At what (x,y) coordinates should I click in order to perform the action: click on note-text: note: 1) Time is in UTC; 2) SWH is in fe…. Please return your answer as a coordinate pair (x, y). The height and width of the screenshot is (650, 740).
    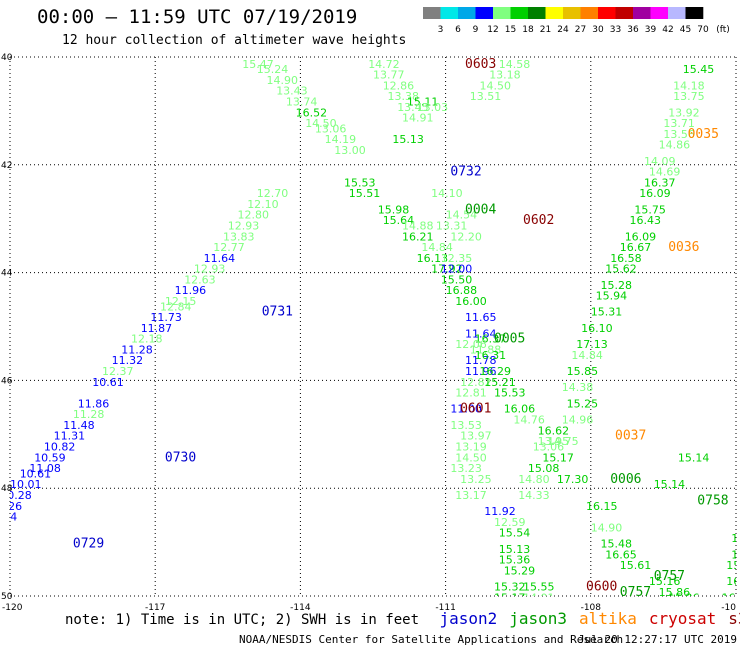
    Looking at the image, I should click on (242, 620).